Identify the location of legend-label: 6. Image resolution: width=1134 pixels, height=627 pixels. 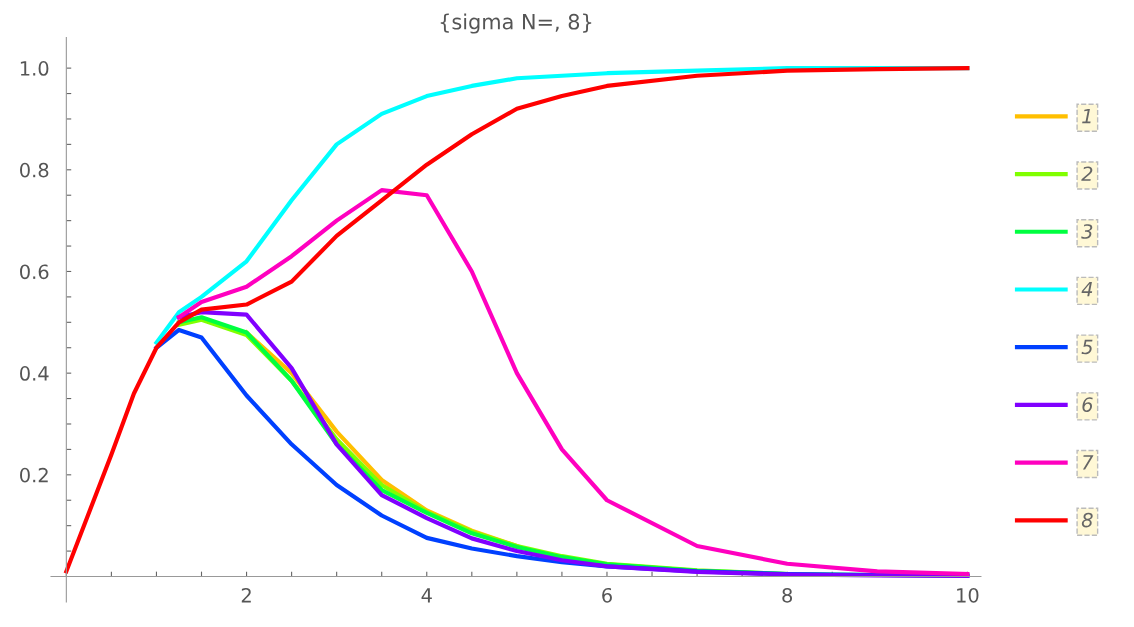
(1087, 404).